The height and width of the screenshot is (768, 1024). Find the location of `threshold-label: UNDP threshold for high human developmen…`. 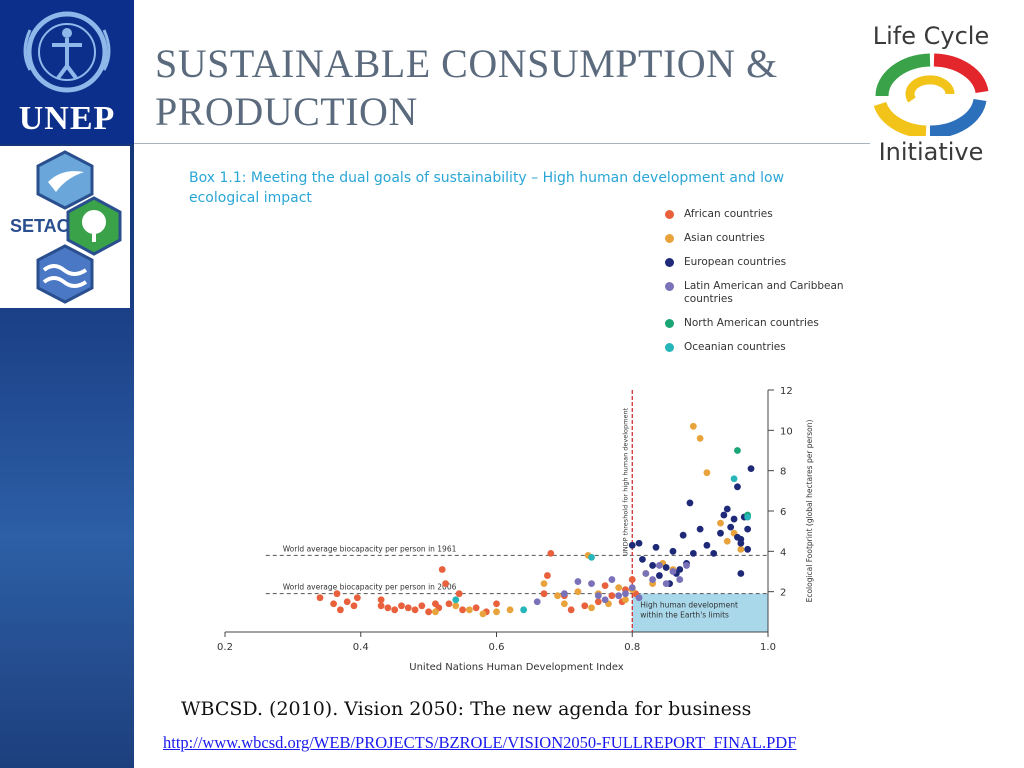

threshold-label: UNDP threshold for high human developmen… is located at coordinates (625, 481).